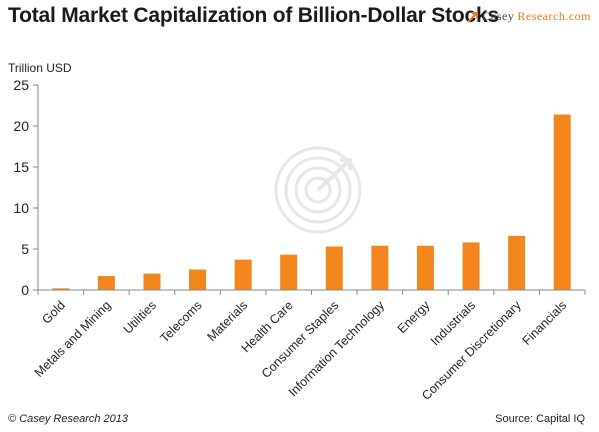 This screenshot has height=432, width=599. What do you see at coordinates (540, 419) in the screenshot?
I see `source-note: Source: Capital IQ` at bounding box center [540, 419].